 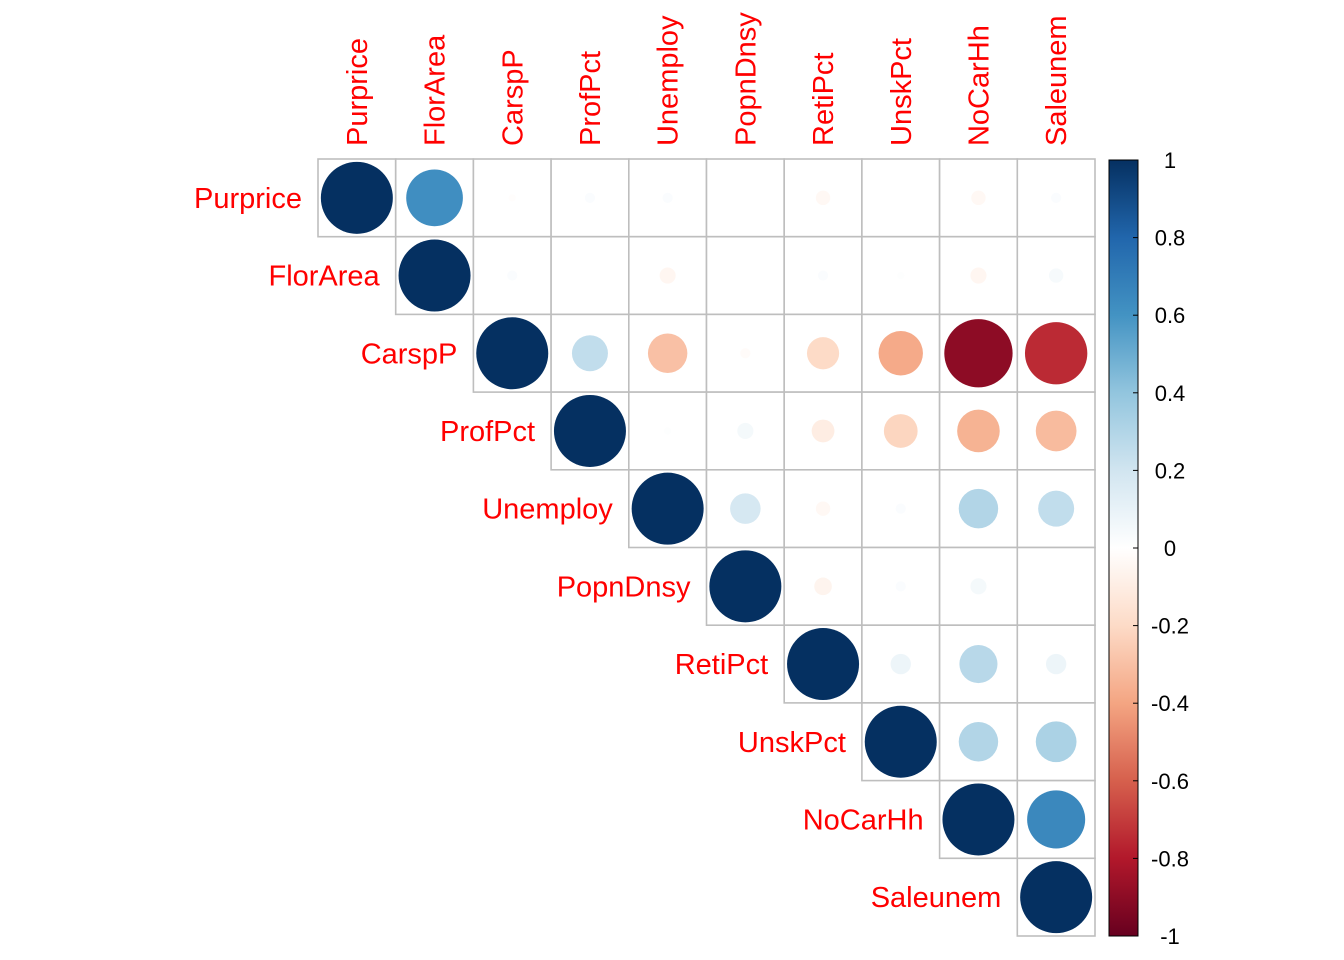 I want to click on corr-circle-CarspP-Saleunem, so click(x=1056, y=353).